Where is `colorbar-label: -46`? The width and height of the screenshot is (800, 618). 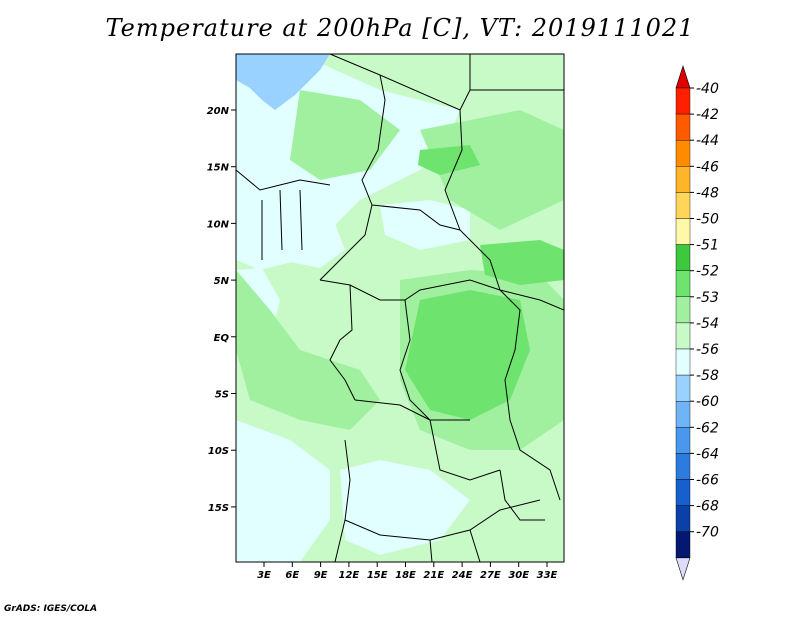 colorbar-label: -46 is located at coordinates (707, 167).